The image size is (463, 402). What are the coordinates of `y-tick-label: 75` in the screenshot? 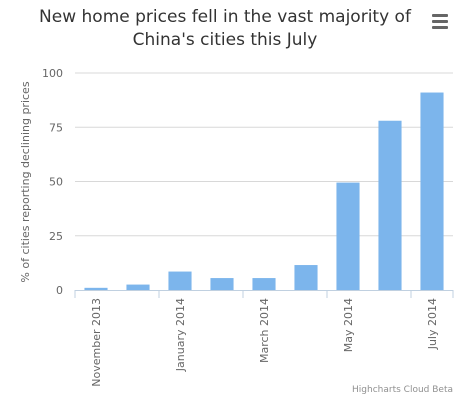 It's located at (56, 127).